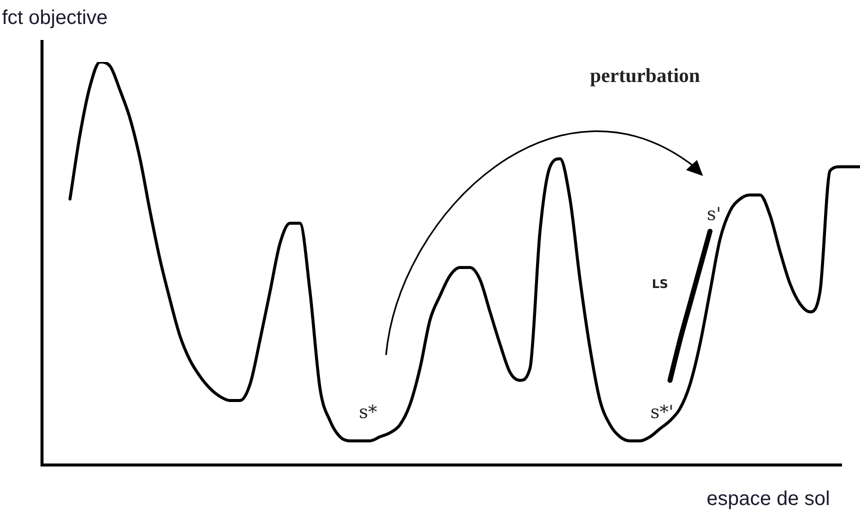 The image size is (860, 511). I want to click on annotation: s*', so click(662, 412).